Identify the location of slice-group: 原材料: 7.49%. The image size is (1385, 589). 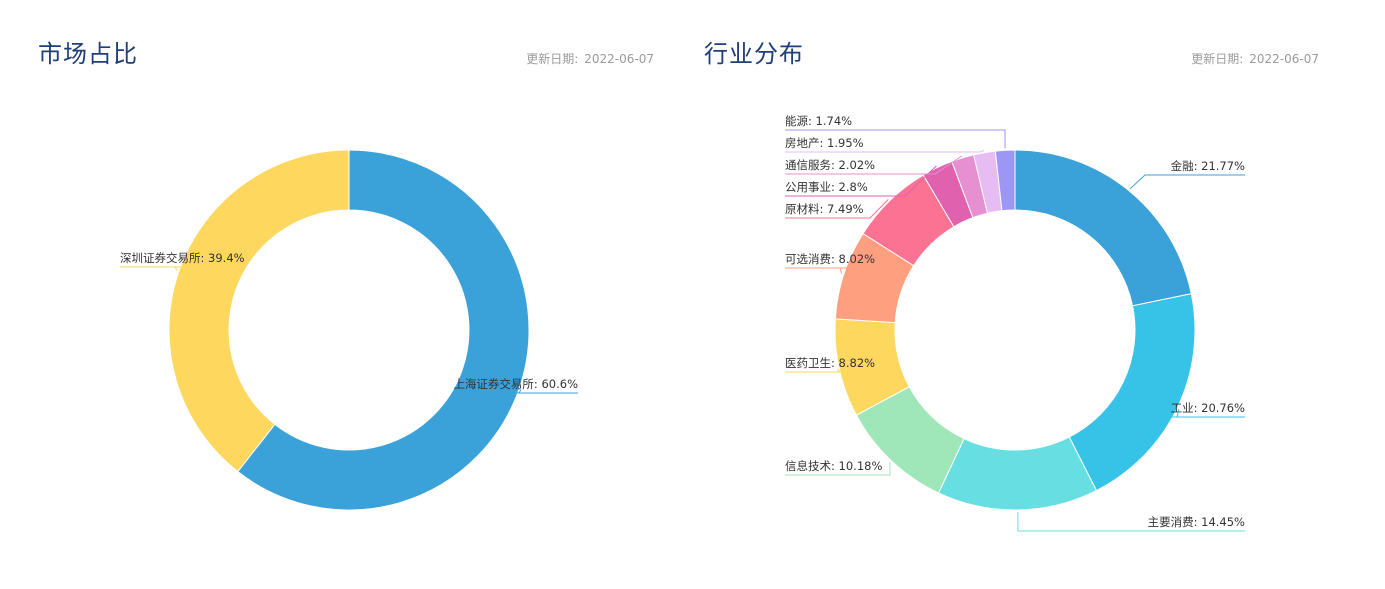
(870, 220).